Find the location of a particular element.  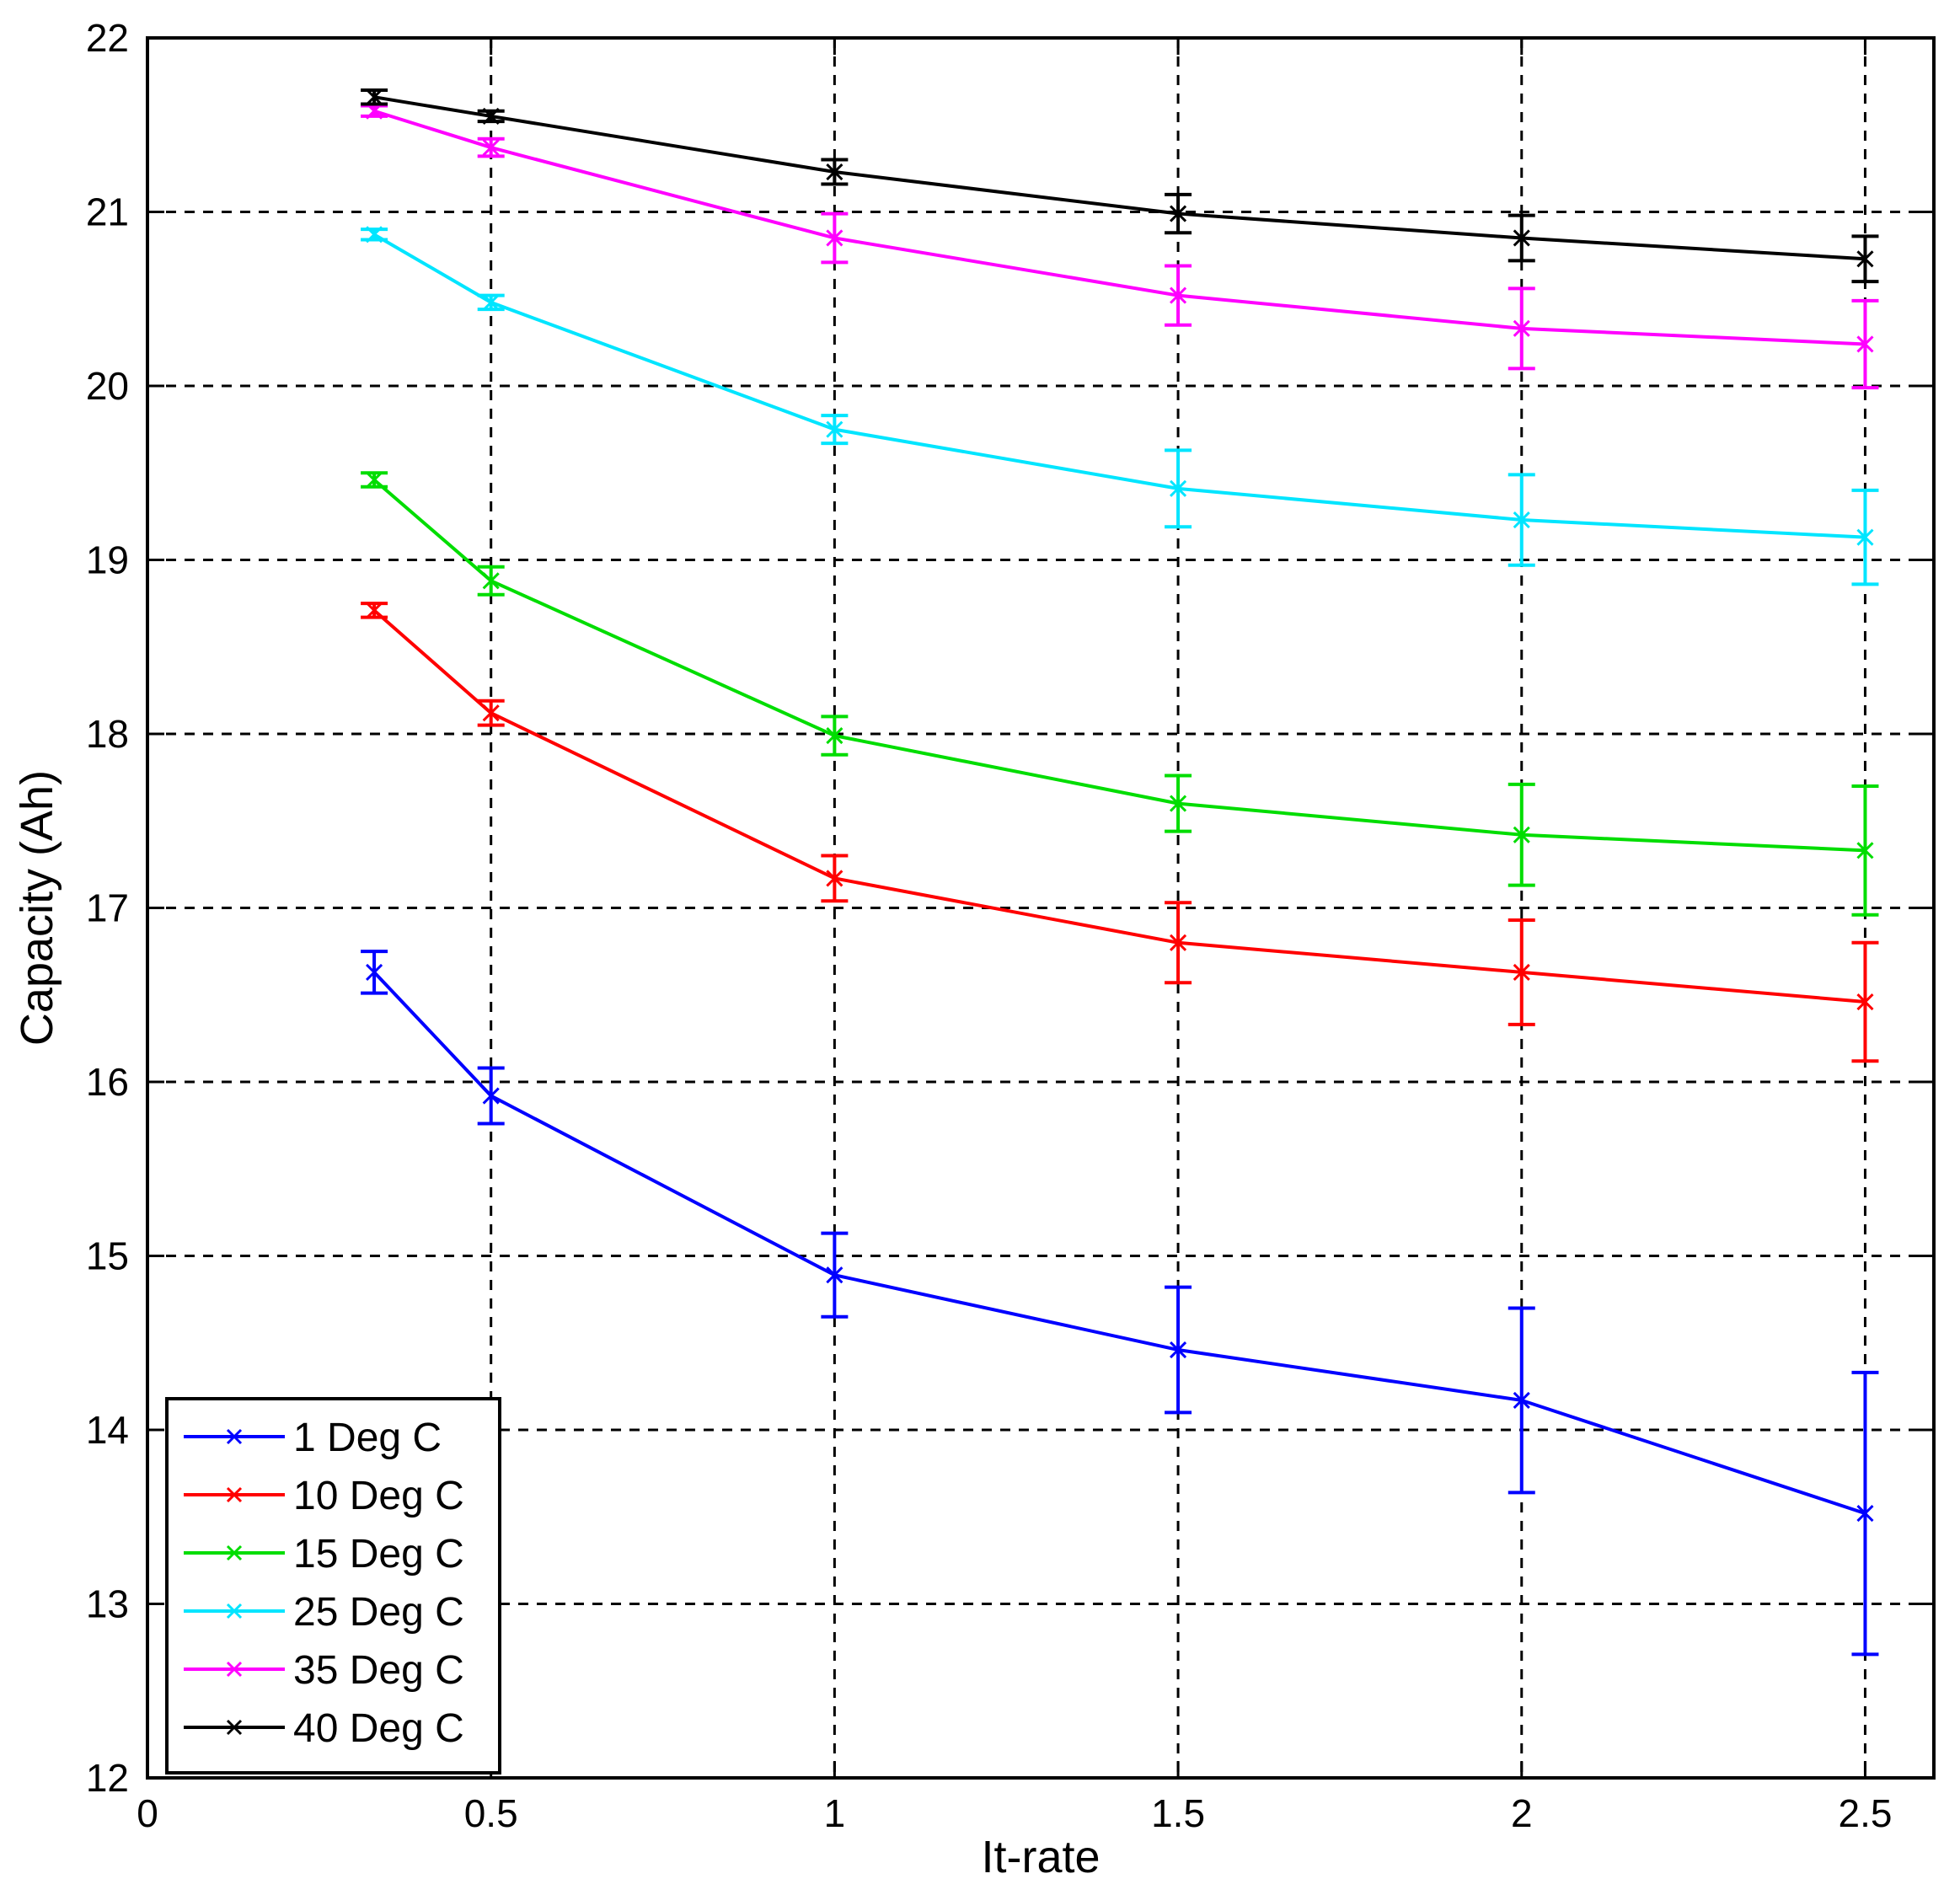

legend-item: 1 Deg C is located at coordinates (313, 1438).